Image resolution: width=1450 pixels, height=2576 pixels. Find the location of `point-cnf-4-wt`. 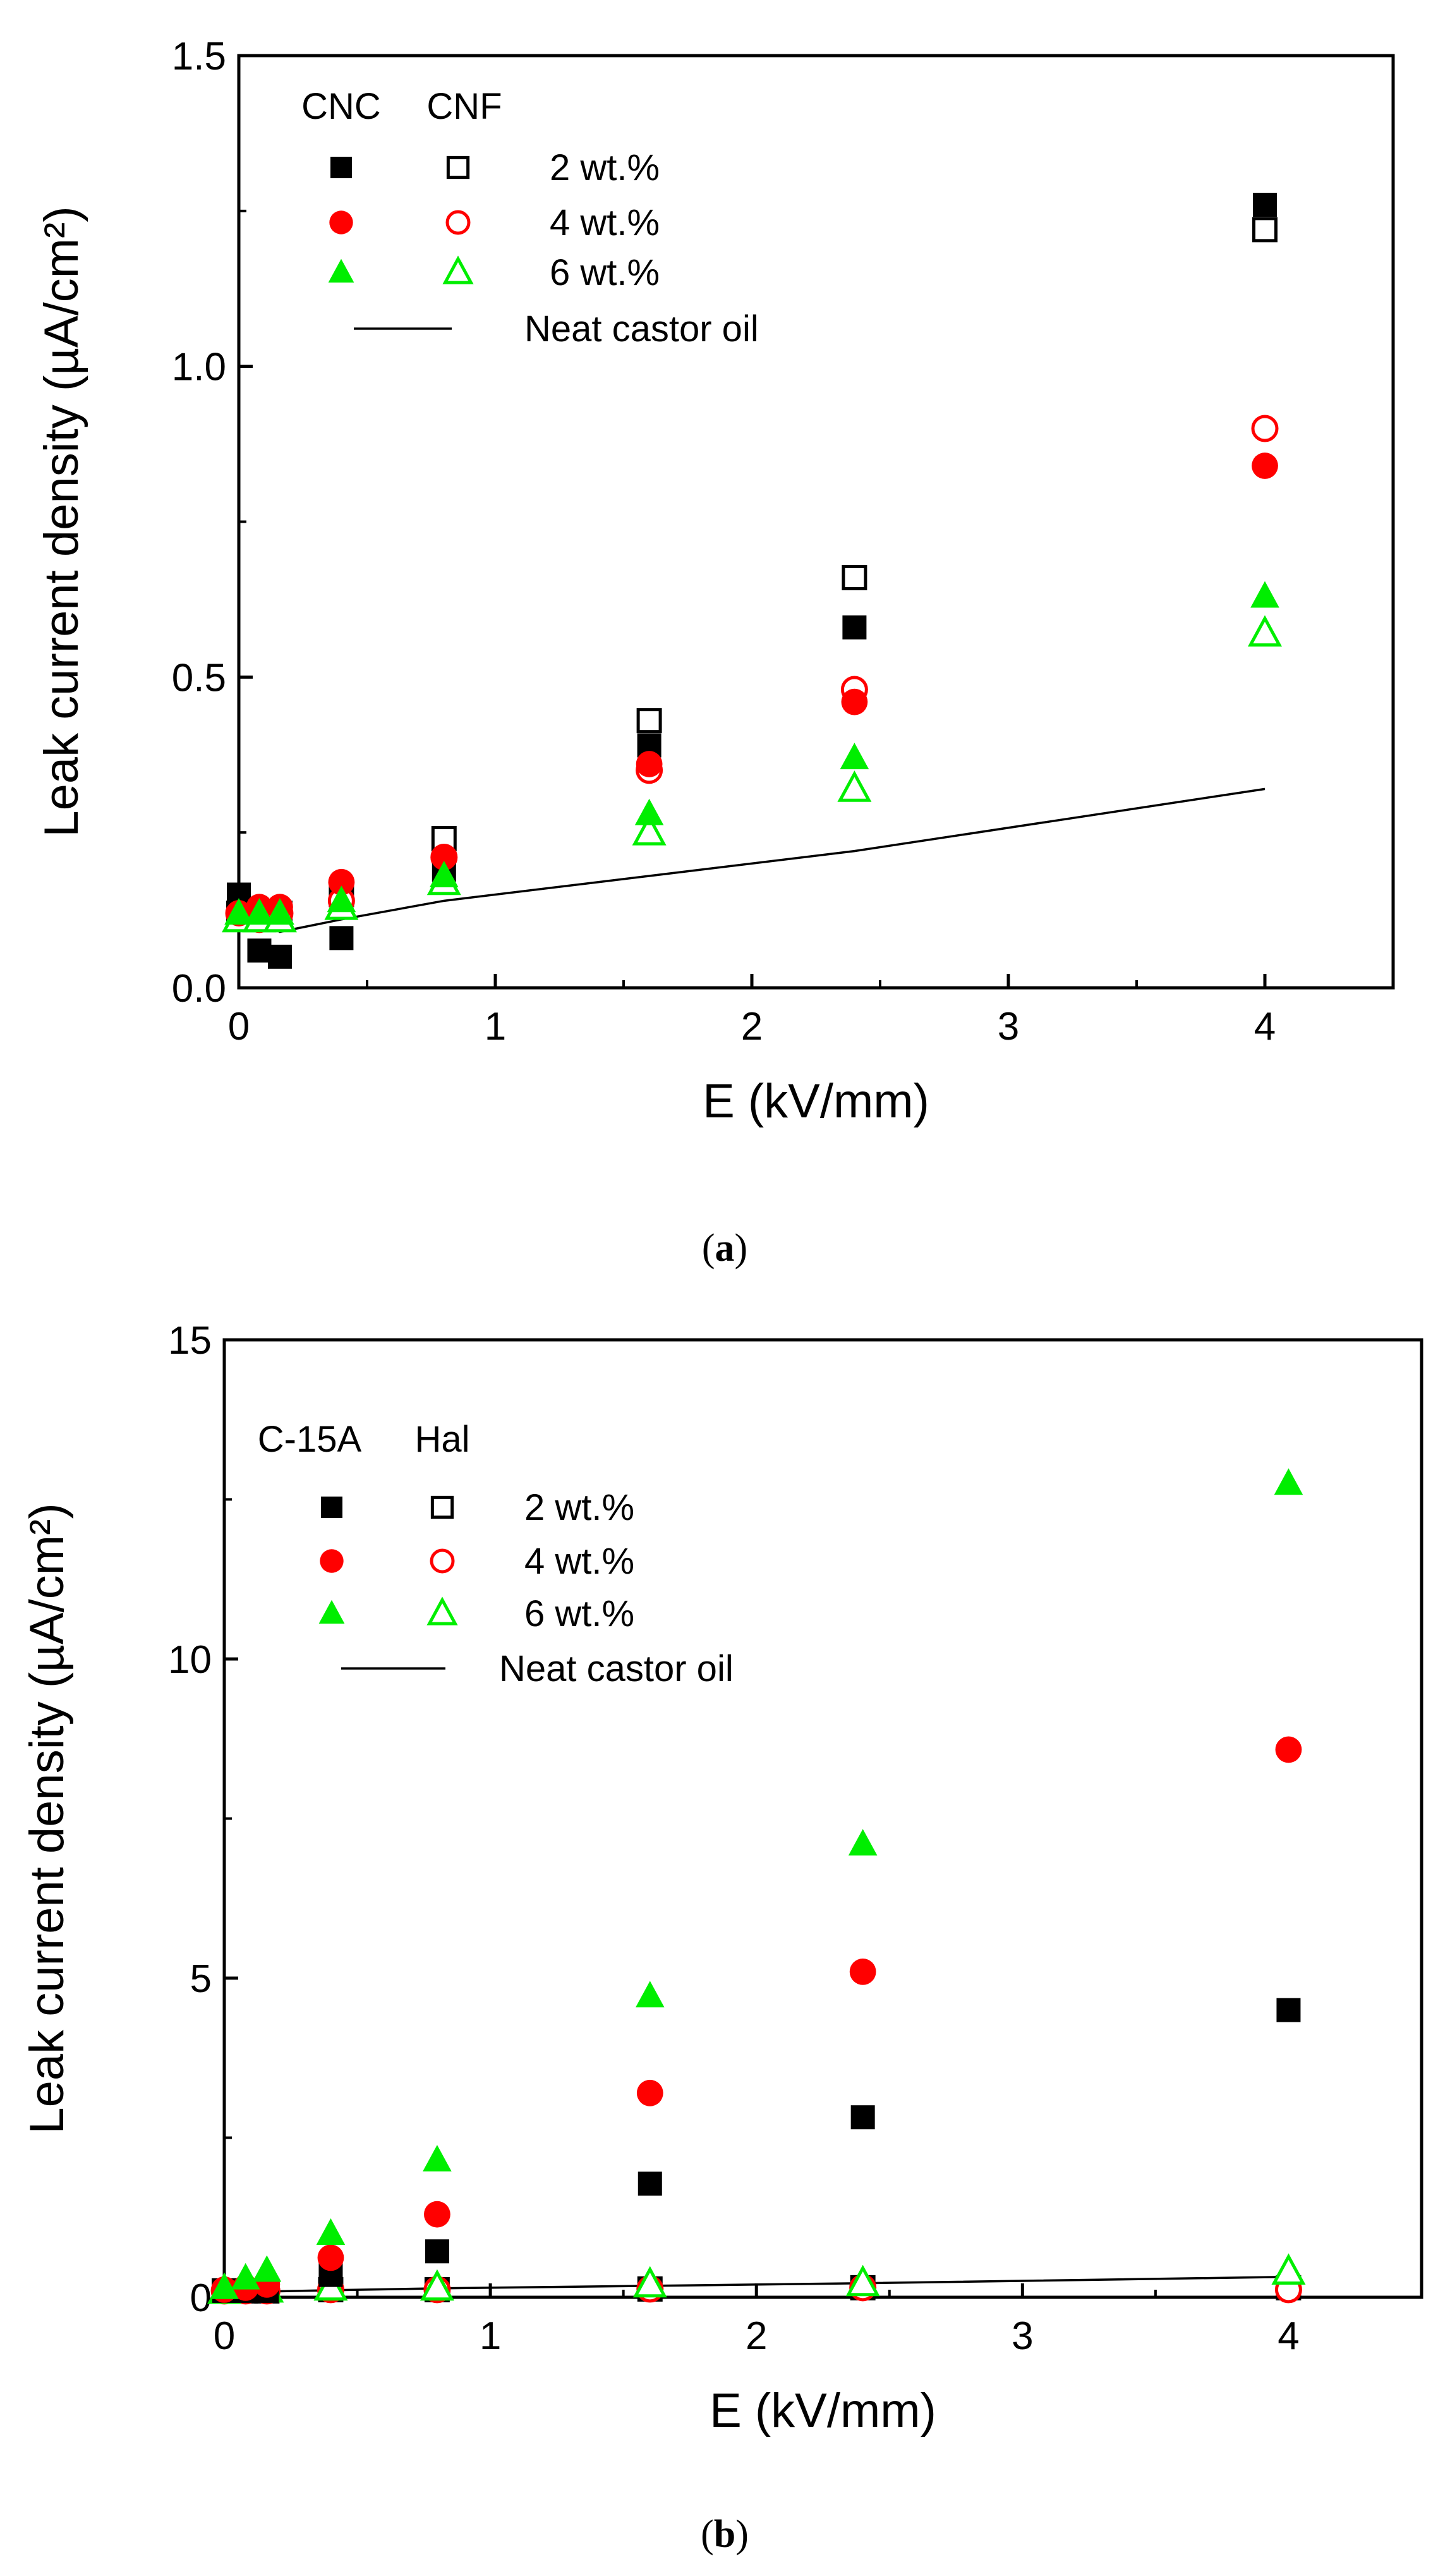

point-cnf-4-wt is located at coordinates (1265, 428).